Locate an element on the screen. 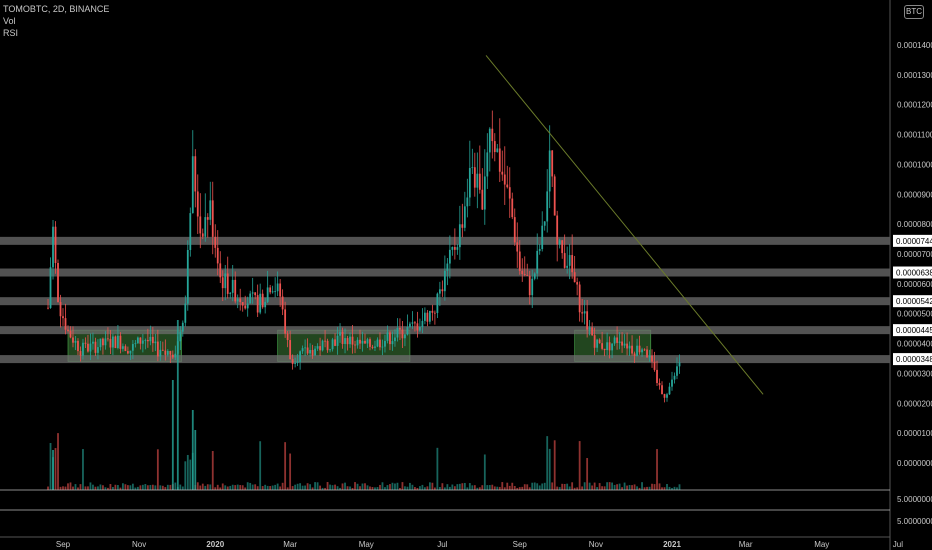 This screenshot has width=932, height=550. level-tag-box is located at coordinates (912, 359).